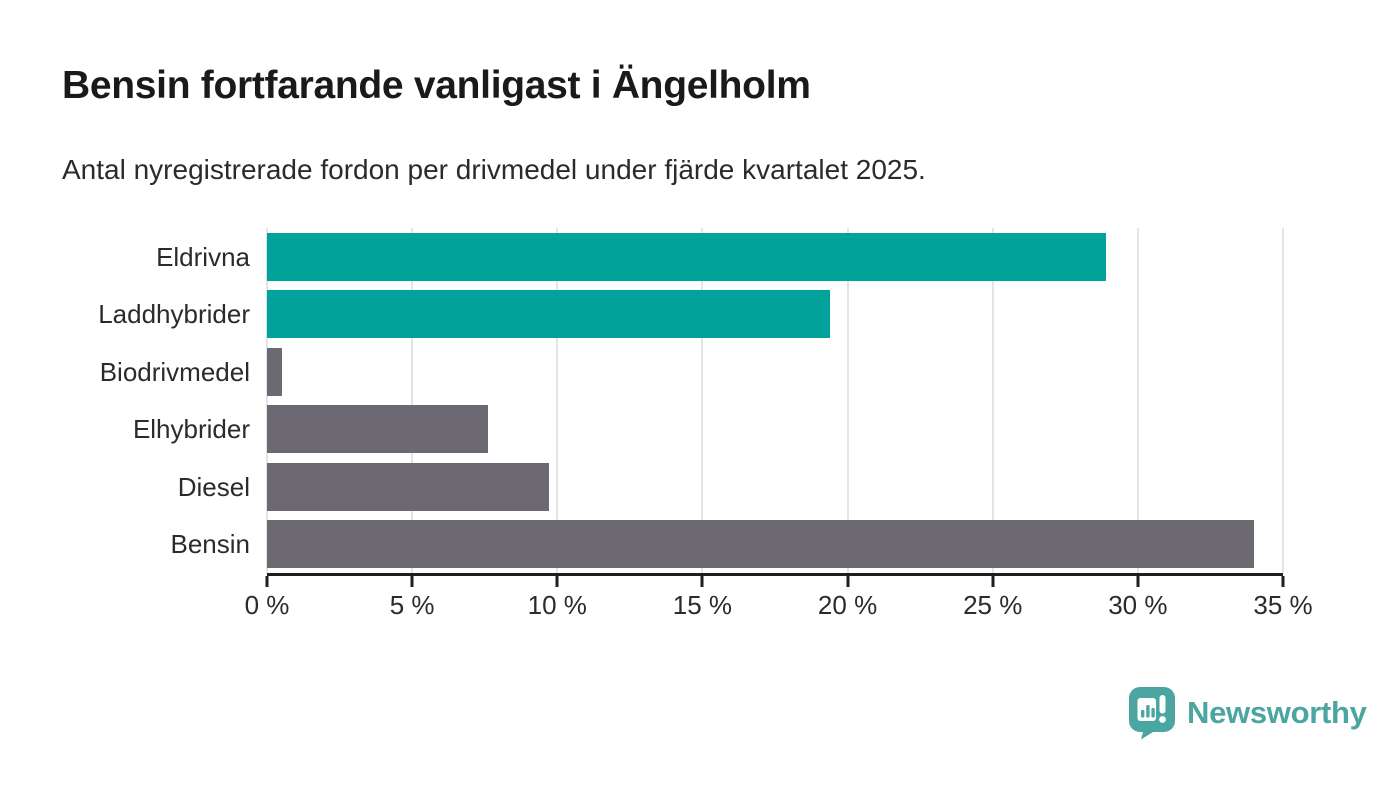 The height and width of the screenshot is (793, 1400). I want to click on bar-laddhybrider, so click(549, 314).